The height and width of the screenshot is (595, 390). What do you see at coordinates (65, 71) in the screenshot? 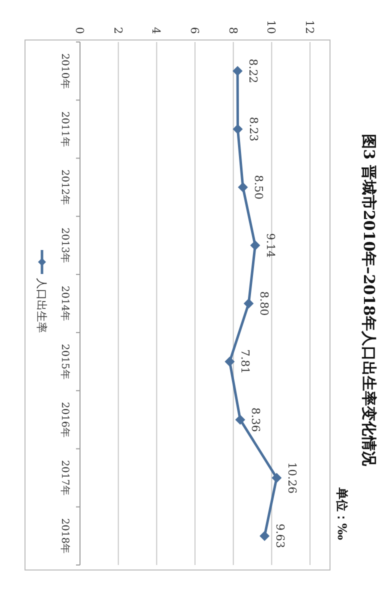
I see `y-tick-label: 2010年` at bounding box center [65, 71].